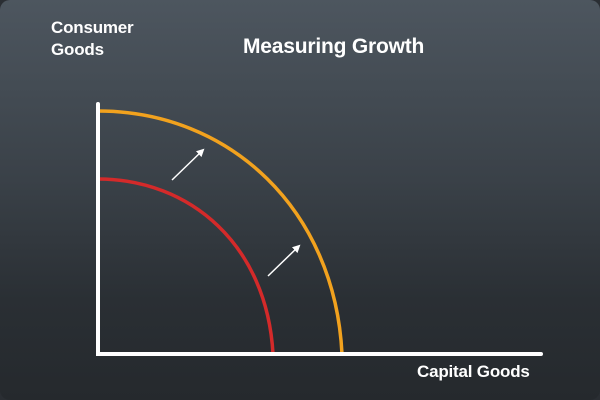  I want to click on y-axis-label-line1: Consumer, so click(92, 27).